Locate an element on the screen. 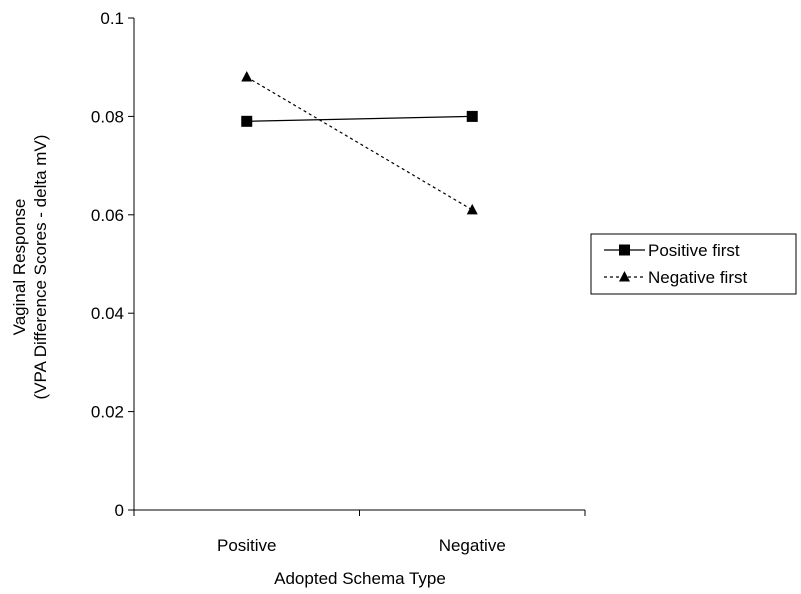 The height and width of the screenshot is (594, 801). legend-item-1: Positive first is located at coordinates (672, 250).